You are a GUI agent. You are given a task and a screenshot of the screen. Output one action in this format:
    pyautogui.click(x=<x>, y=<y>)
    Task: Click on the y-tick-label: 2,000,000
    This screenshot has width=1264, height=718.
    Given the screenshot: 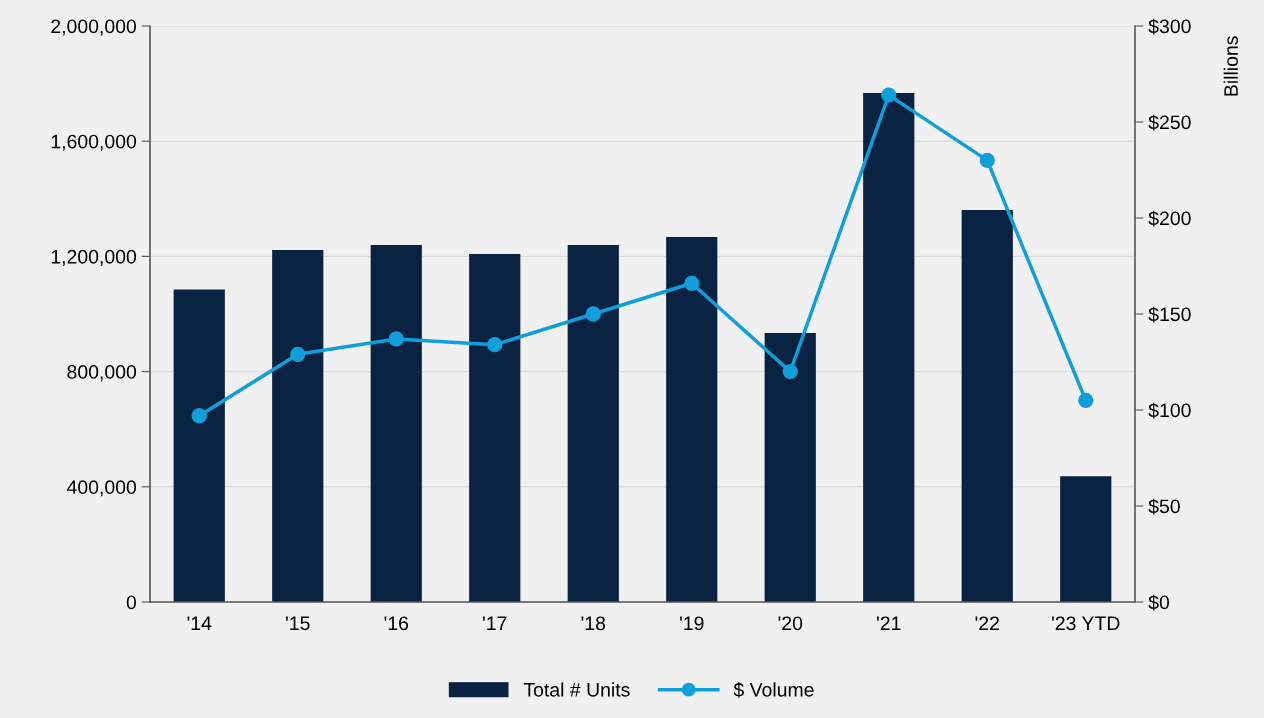 What is the action you would take?
    pyautogui.click(x=94, y=27)
    